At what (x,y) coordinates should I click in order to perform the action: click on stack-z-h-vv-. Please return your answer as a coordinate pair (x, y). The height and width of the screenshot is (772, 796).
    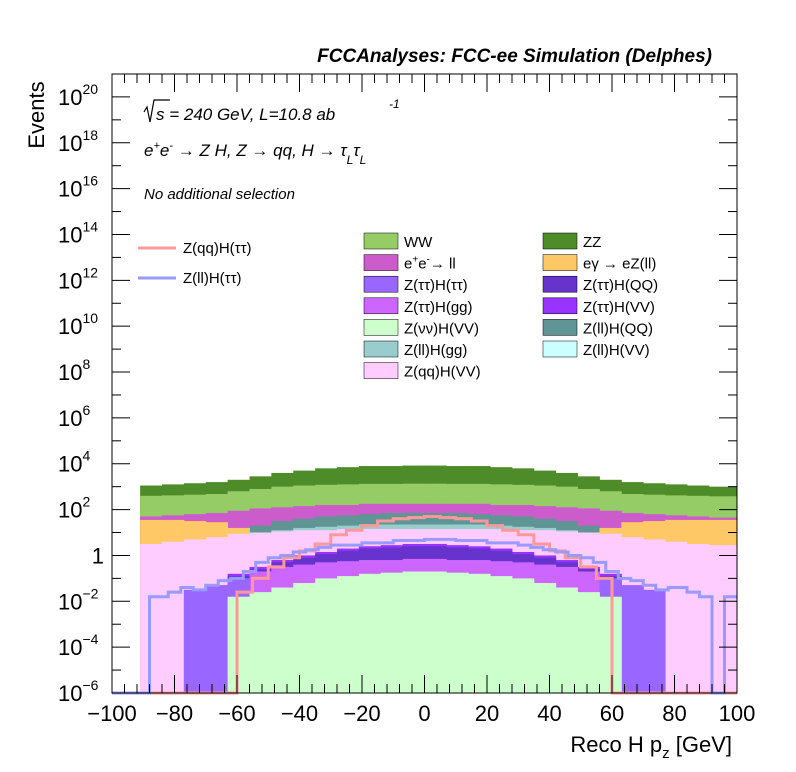
    Looking at the image, I should click on (424, 632).